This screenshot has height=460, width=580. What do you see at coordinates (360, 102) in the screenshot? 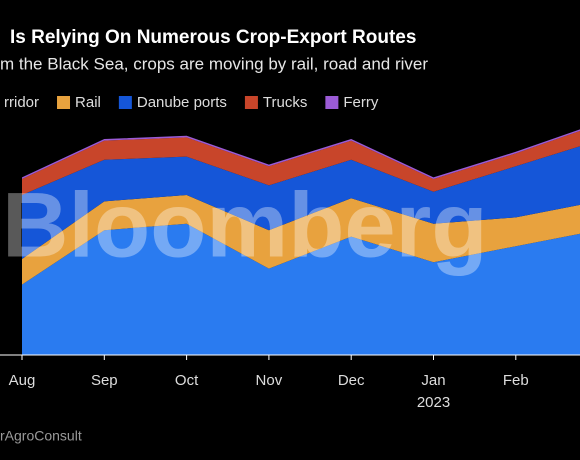
I see `legend-label: Ferry` at bounding box center [360, 102].